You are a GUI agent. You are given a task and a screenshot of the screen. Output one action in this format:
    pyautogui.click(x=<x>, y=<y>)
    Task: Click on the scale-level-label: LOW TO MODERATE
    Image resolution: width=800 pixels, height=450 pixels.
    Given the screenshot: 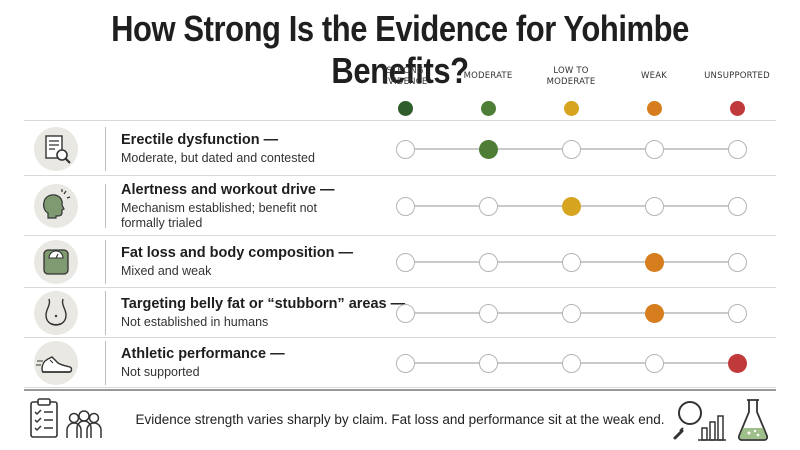 What is the action you would take?
    pyautogui.click(x=571, y=76)
    